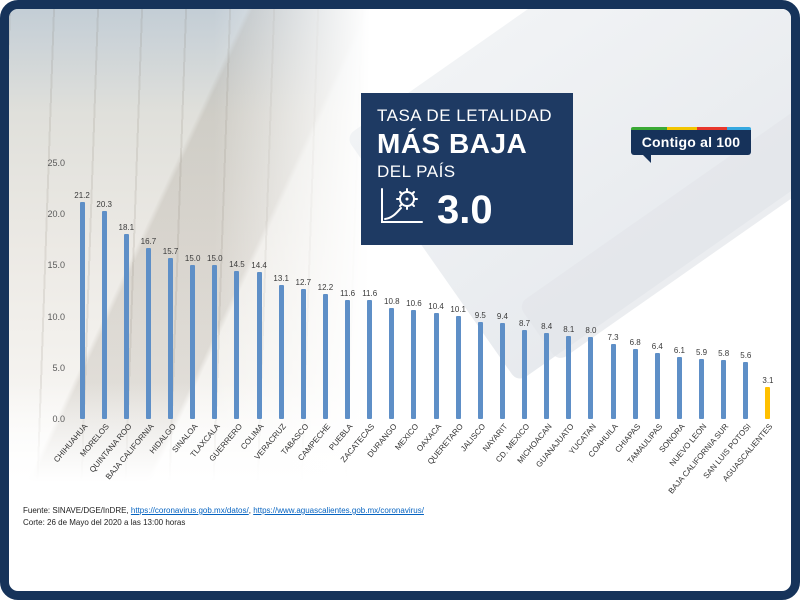  What do you see at coordinates (296, 310) in the screenshot?
I see `bar-column: 12.7 TABASCO` at bounding box center [296, 310].